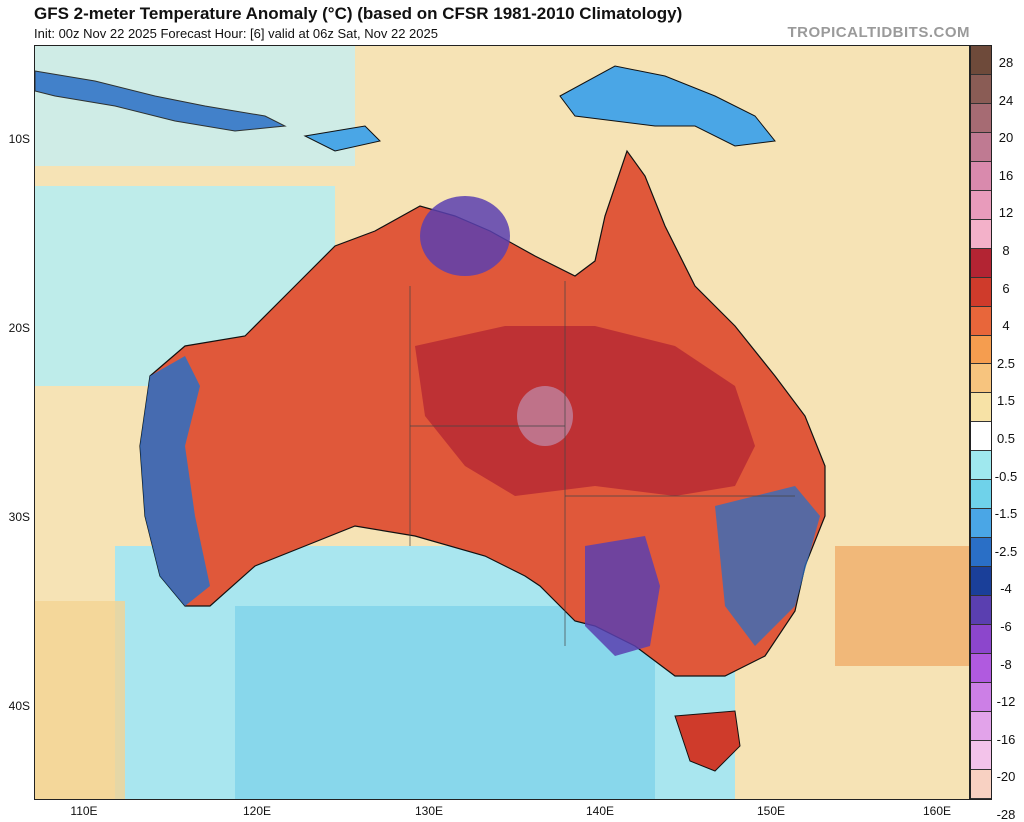  What do you see at coordinates (19, 517) in the screenshot?
I see `lat-label: 30S` at bounding box center [19, 517].